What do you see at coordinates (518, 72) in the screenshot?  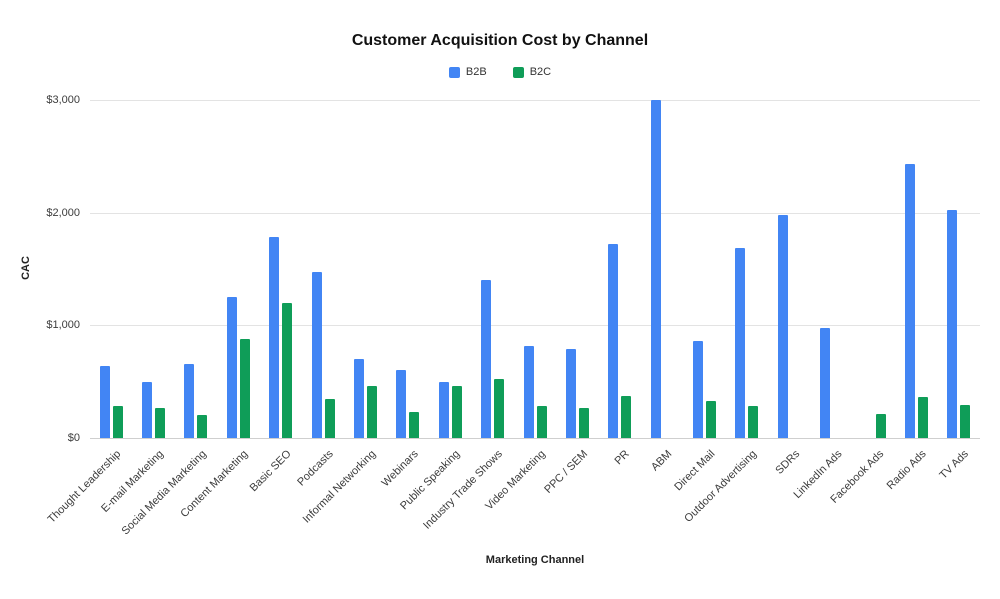 I see `b2c-series-swatch-icon` at bounding box center [518, 72].